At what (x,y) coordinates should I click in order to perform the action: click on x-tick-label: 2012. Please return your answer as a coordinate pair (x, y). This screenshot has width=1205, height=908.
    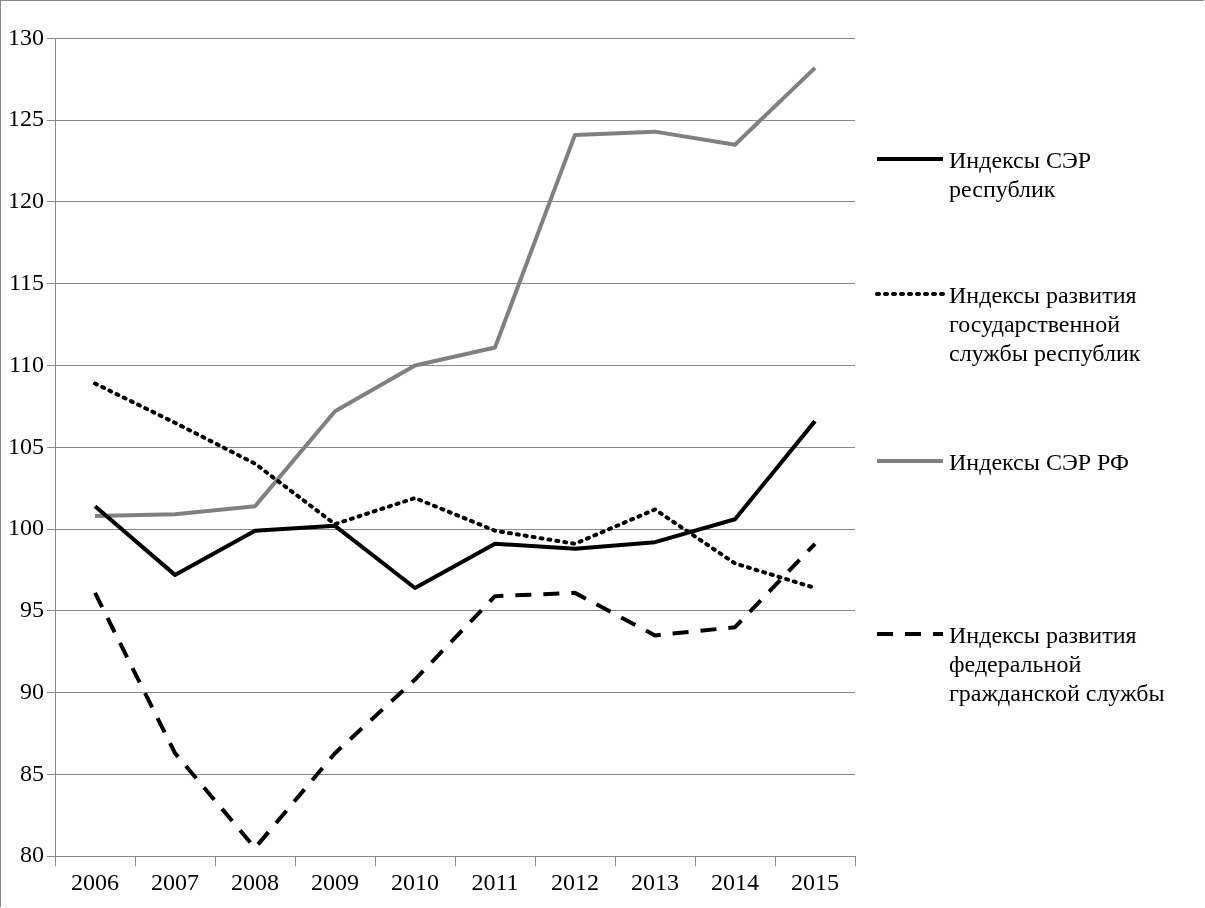
    Looking at the image, I should click on (575, 881).